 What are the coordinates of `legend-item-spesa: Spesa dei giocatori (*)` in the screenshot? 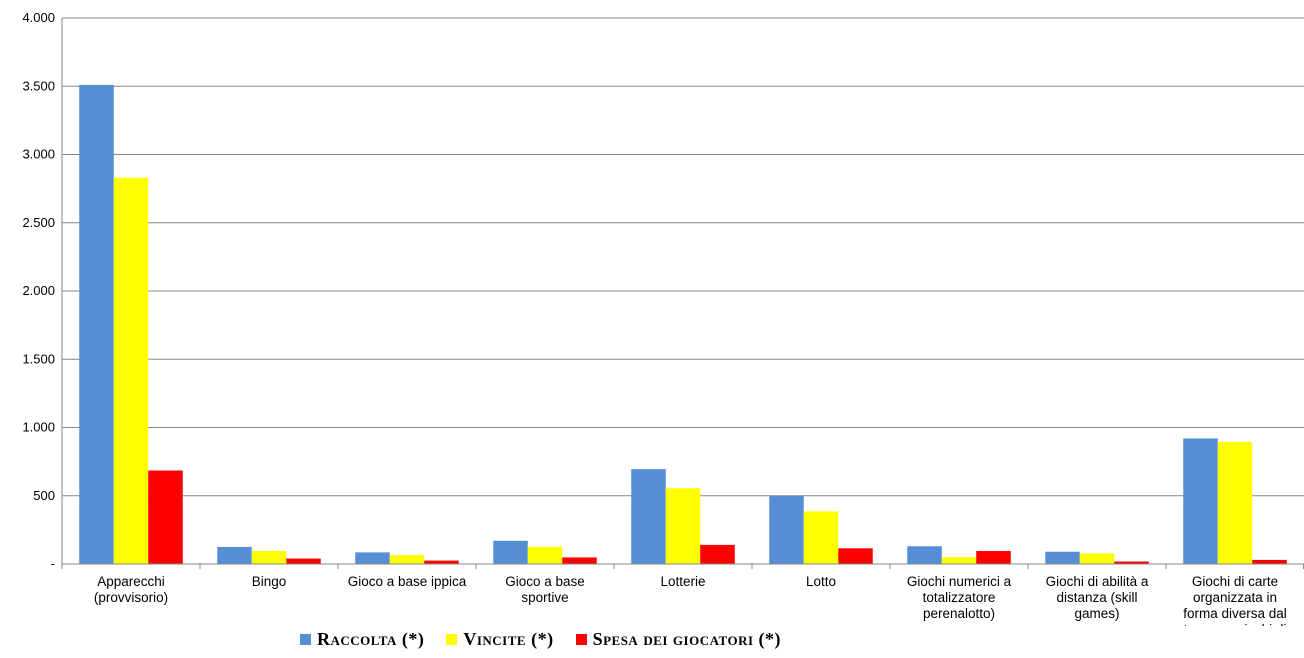 It's located at (678, 639).